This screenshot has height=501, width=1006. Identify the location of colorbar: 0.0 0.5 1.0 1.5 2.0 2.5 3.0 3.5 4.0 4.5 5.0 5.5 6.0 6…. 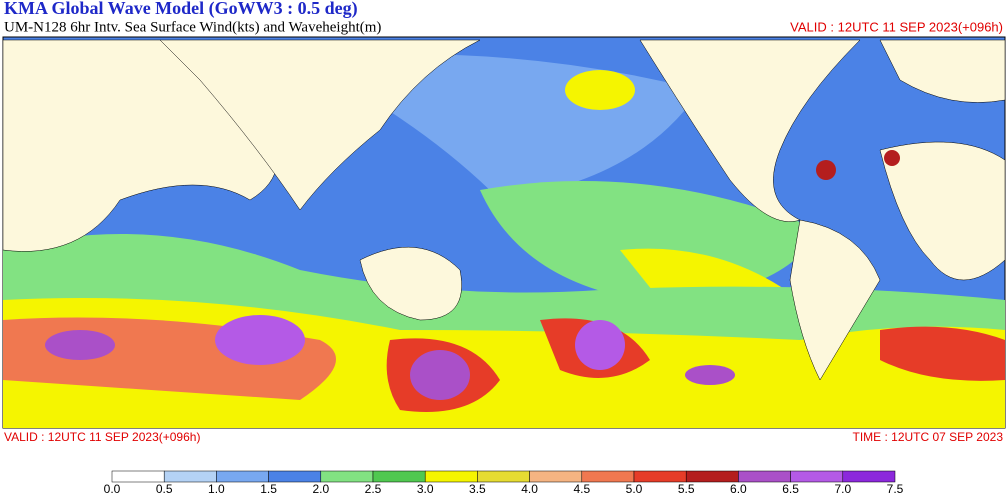
(504, 483).